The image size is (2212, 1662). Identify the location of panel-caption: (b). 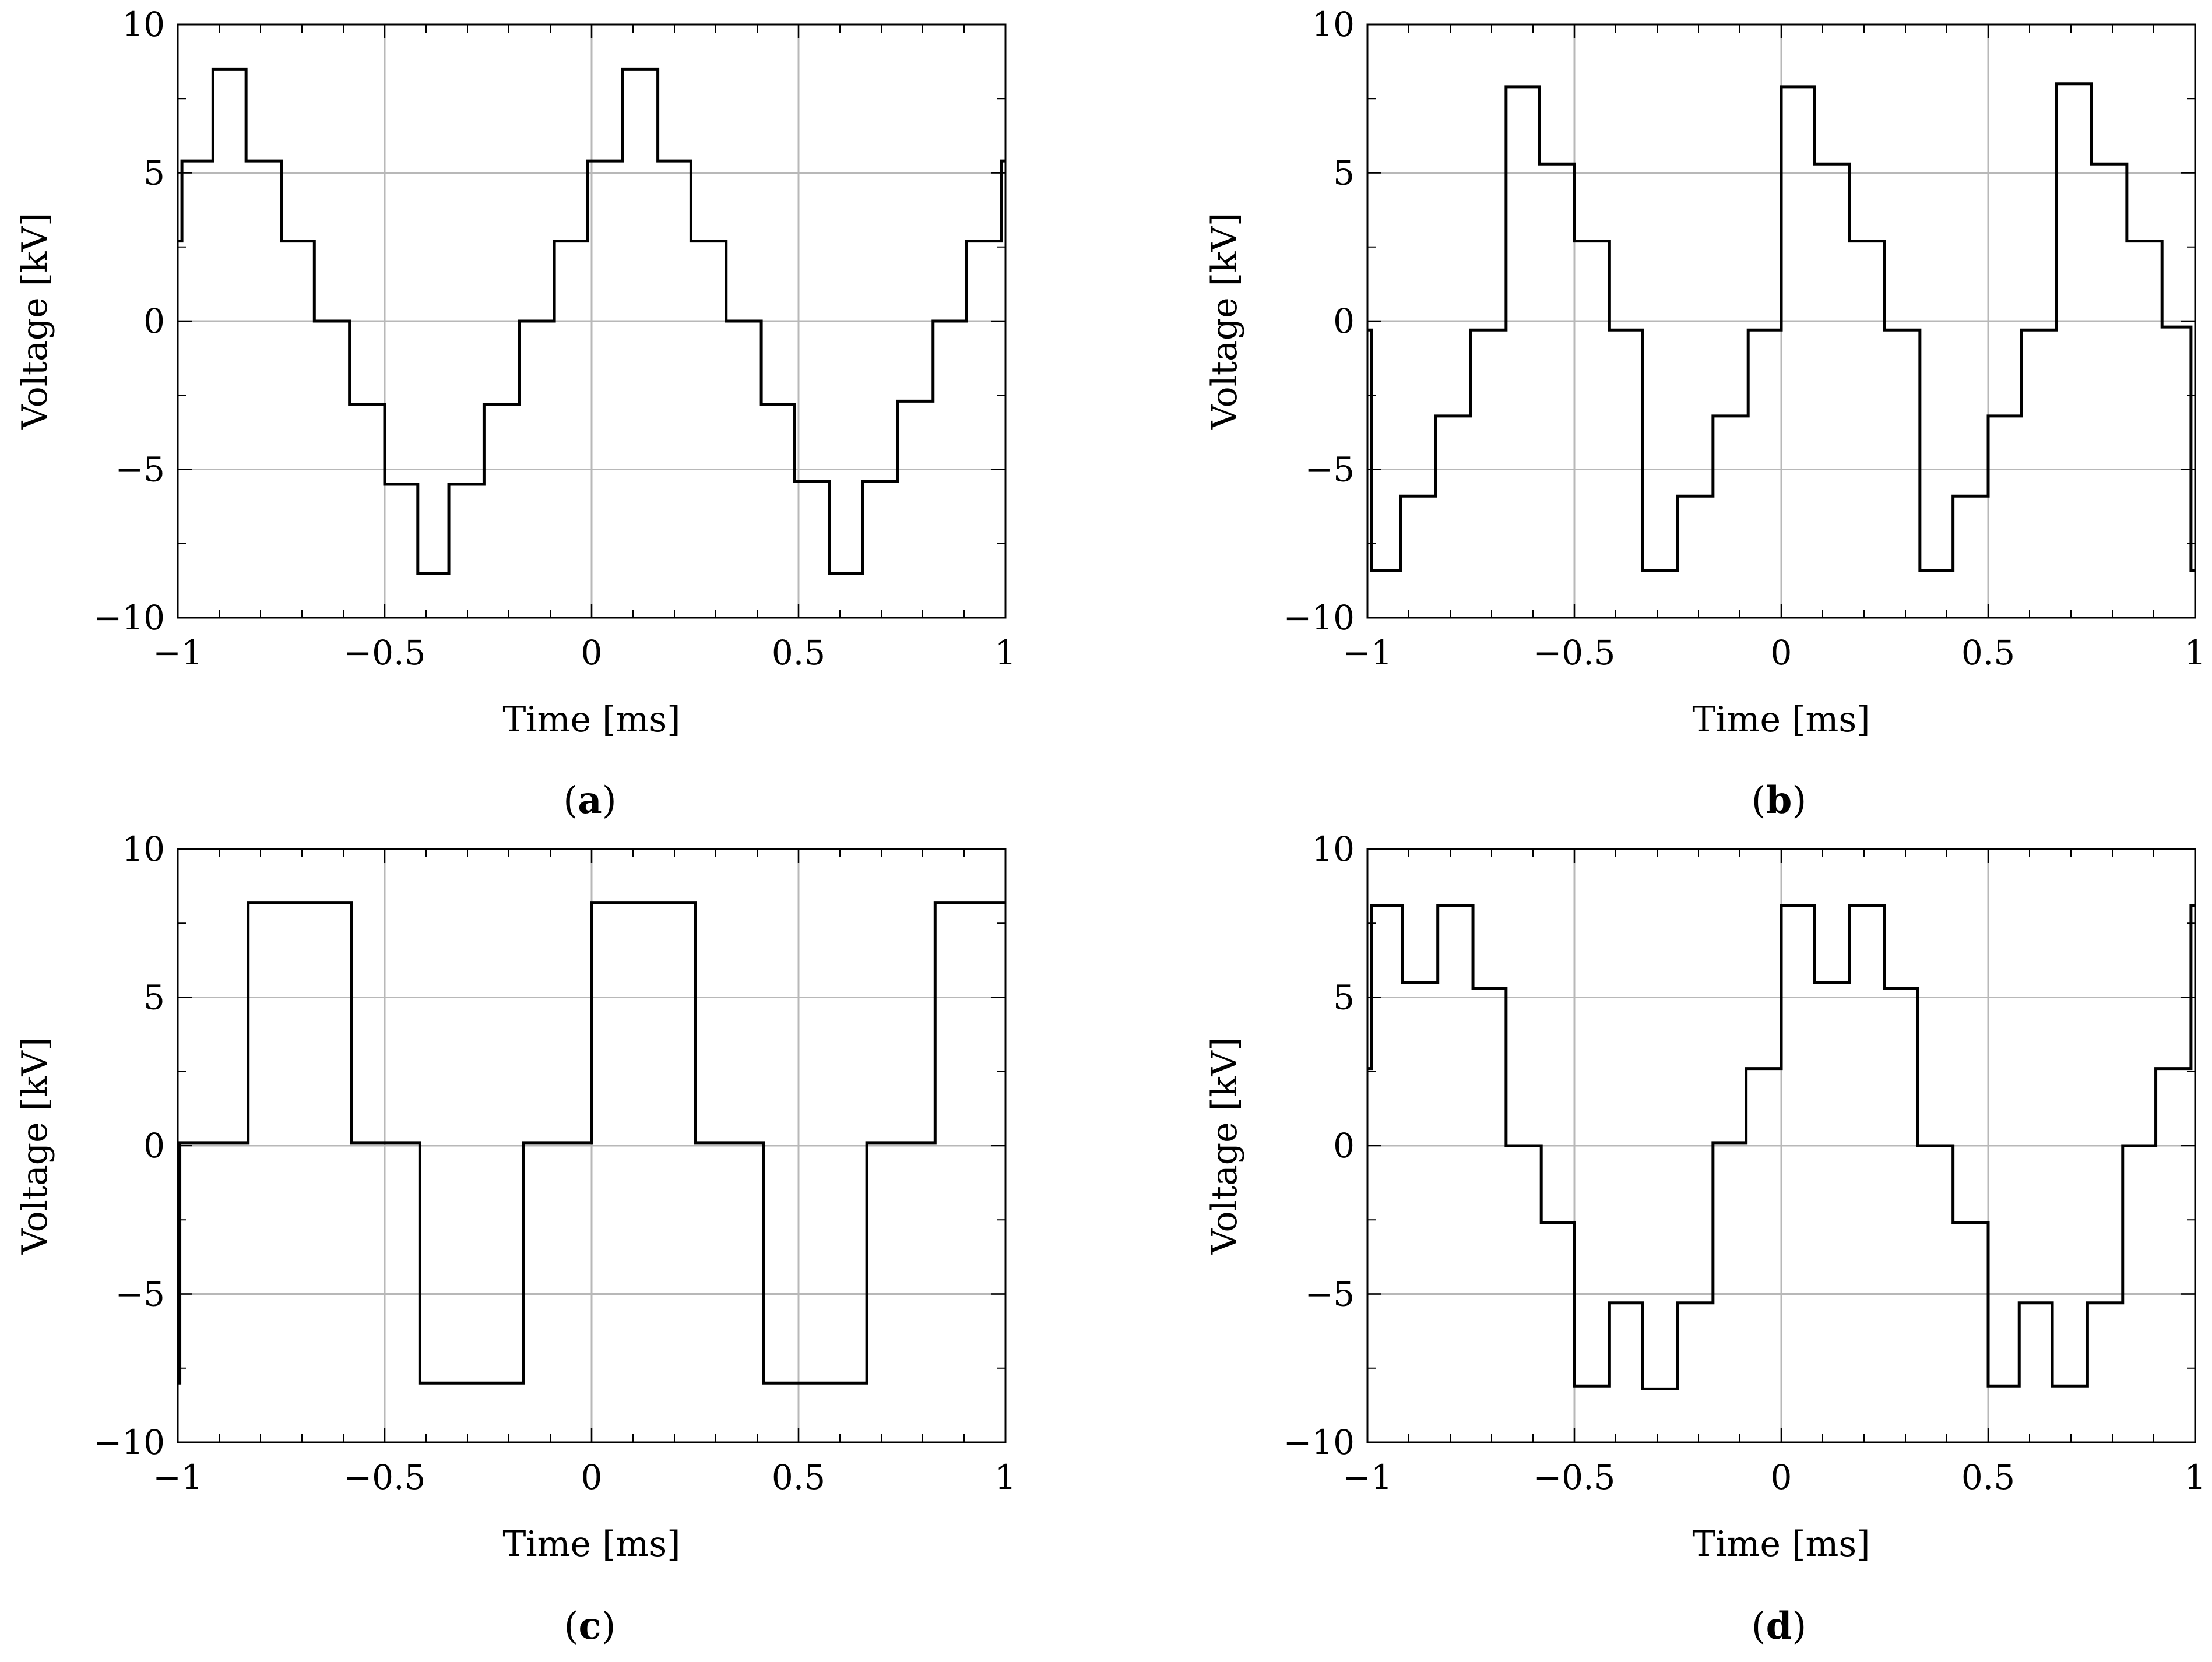
(1780, 800).